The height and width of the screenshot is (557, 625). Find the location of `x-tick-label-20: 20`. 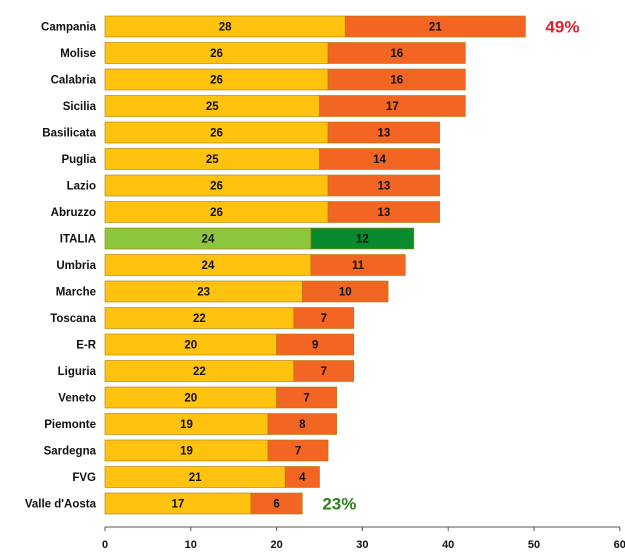

x-tick-label-20: 20 is located at coordinates (276, 545).